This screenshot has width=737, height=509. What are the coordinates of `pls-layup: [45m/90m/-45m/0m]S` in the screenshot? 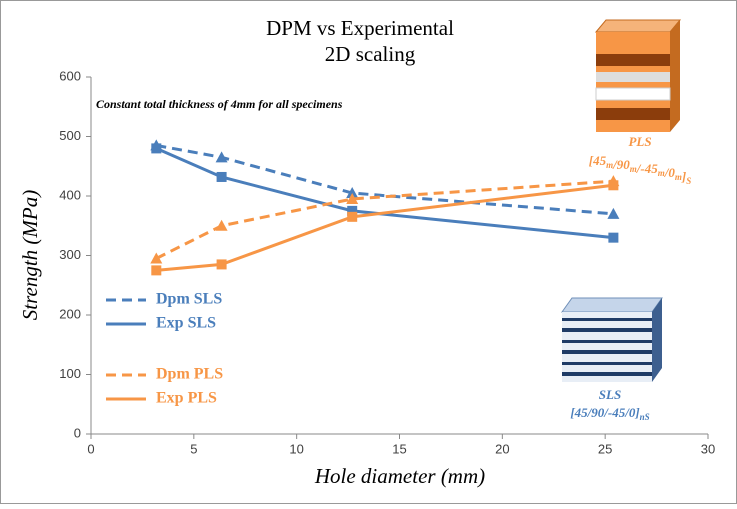 It's located at (640, 169).